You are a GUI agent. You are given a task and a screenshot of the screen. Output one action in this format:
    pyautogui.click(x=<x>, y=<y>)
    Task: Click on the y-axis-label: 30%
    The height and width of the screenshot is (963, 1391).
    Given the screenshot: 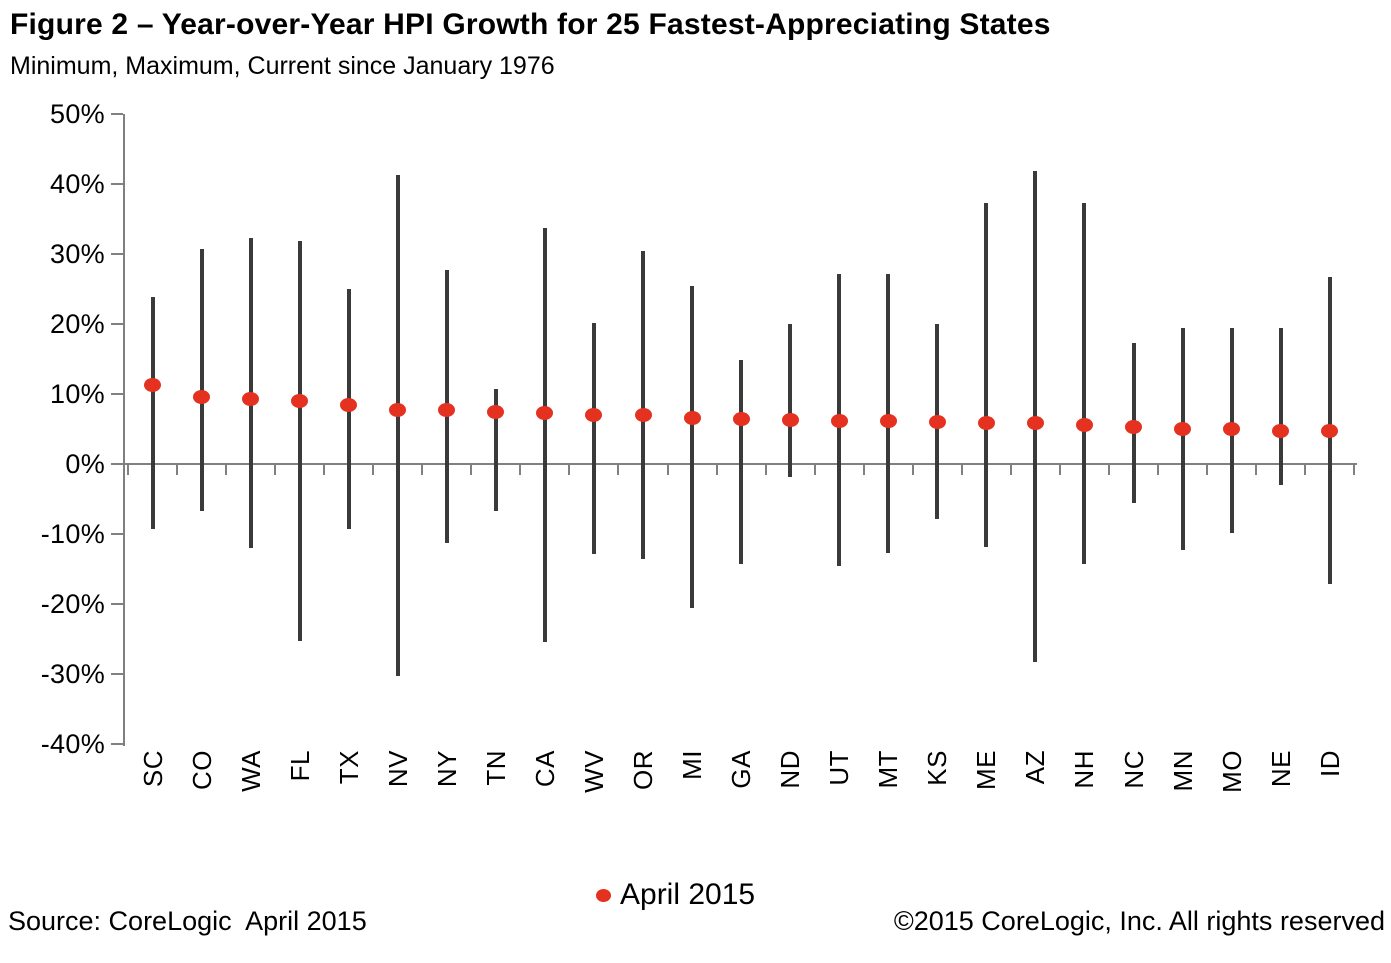 What is the action you would take?
    pyautogui.click(x=77, y=253)
    